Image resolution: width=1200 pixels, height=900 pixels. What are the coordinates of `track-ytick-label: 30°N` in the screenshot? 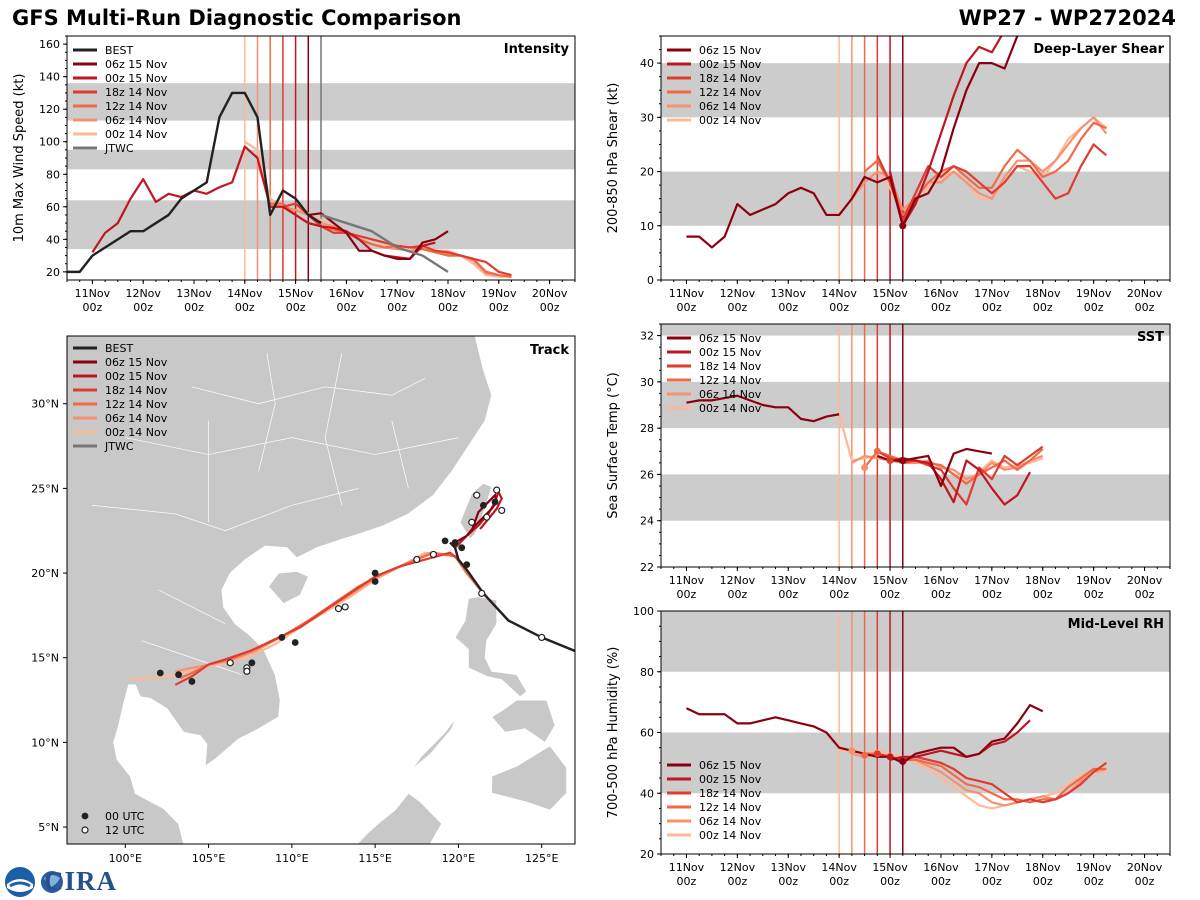 It's located at (45, 404).